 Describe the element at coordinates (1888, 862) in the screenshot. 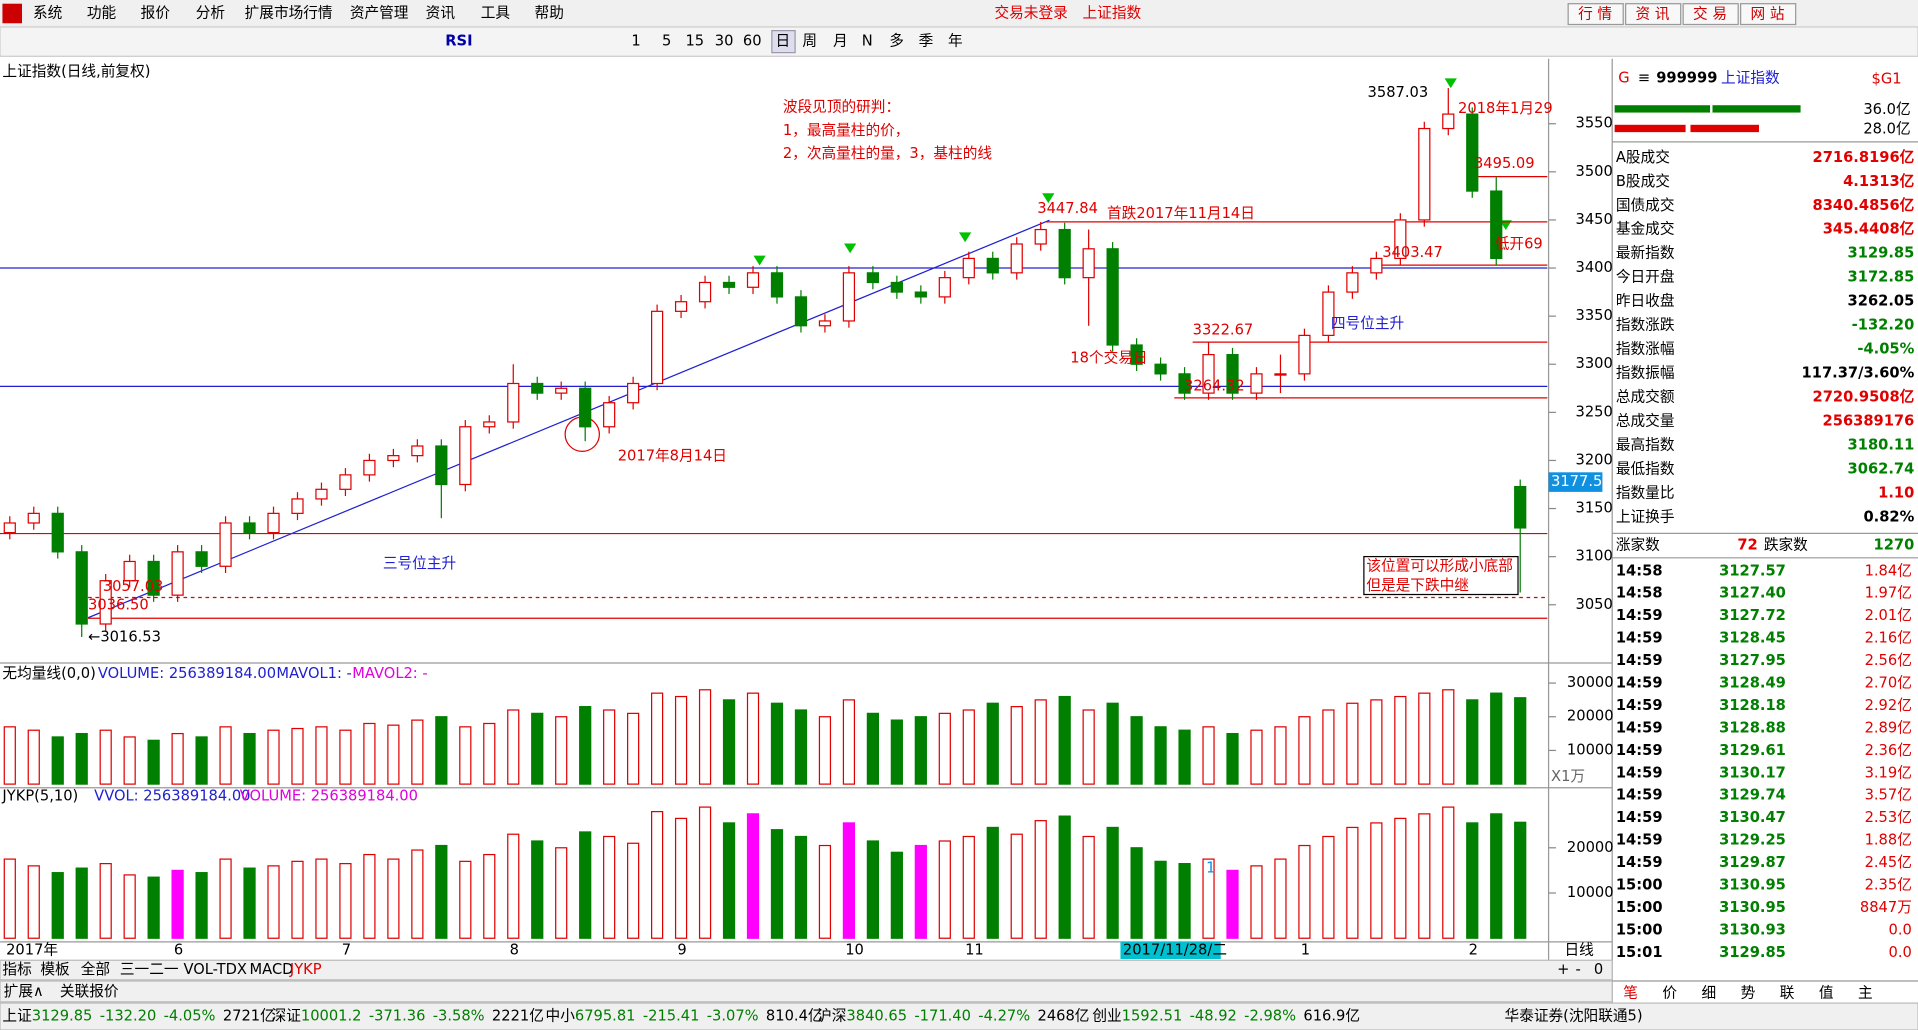

I see `tick-volume: 2.45亿` at that location.